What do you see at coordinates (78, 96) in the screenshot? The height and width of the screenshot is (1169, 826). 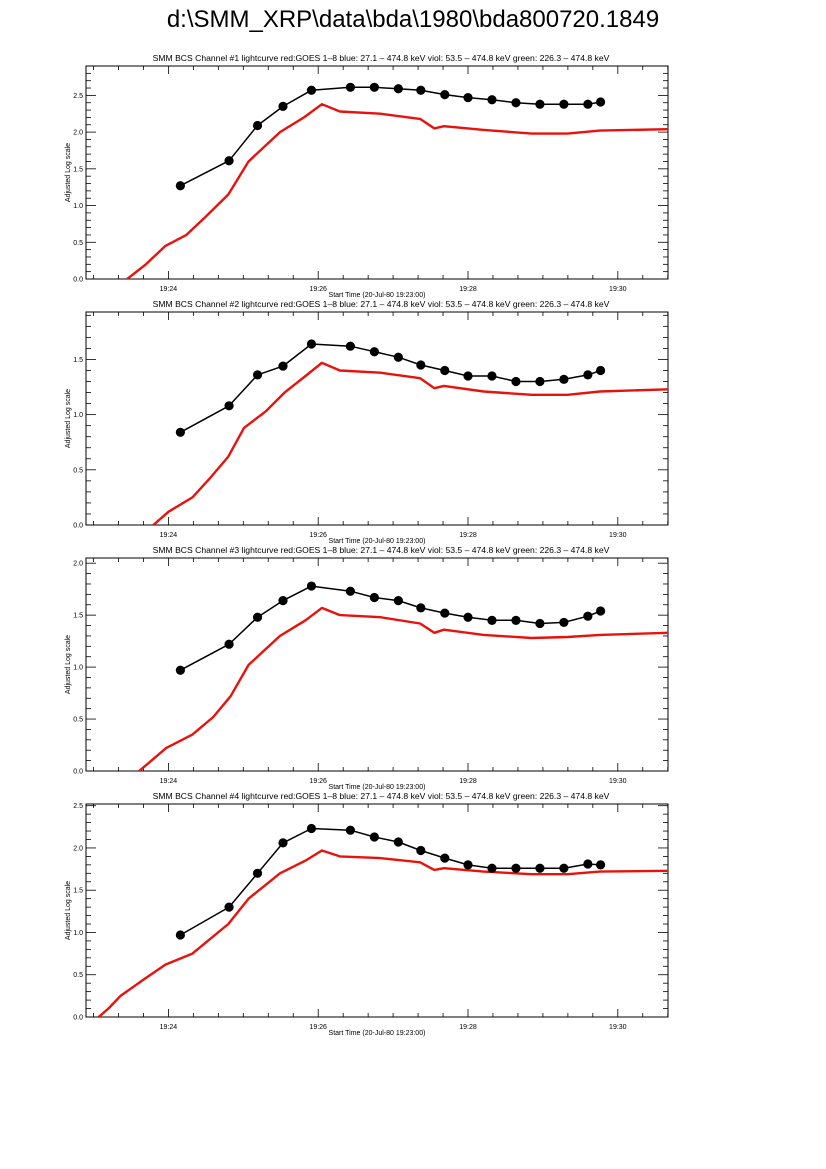 I see `y-tick-label: 2.5` at bounding box center [78, 96].